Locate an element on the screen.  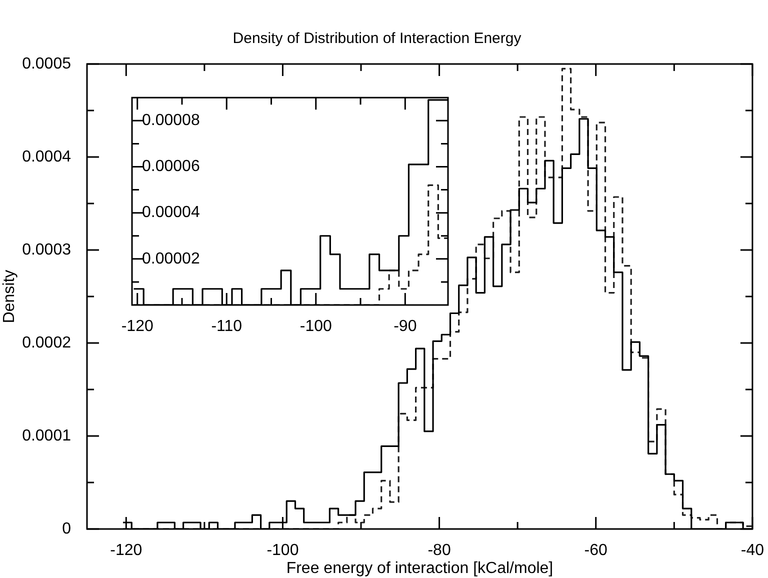
y-tick-label: 0.0003 is located at coordinates (47, 249).